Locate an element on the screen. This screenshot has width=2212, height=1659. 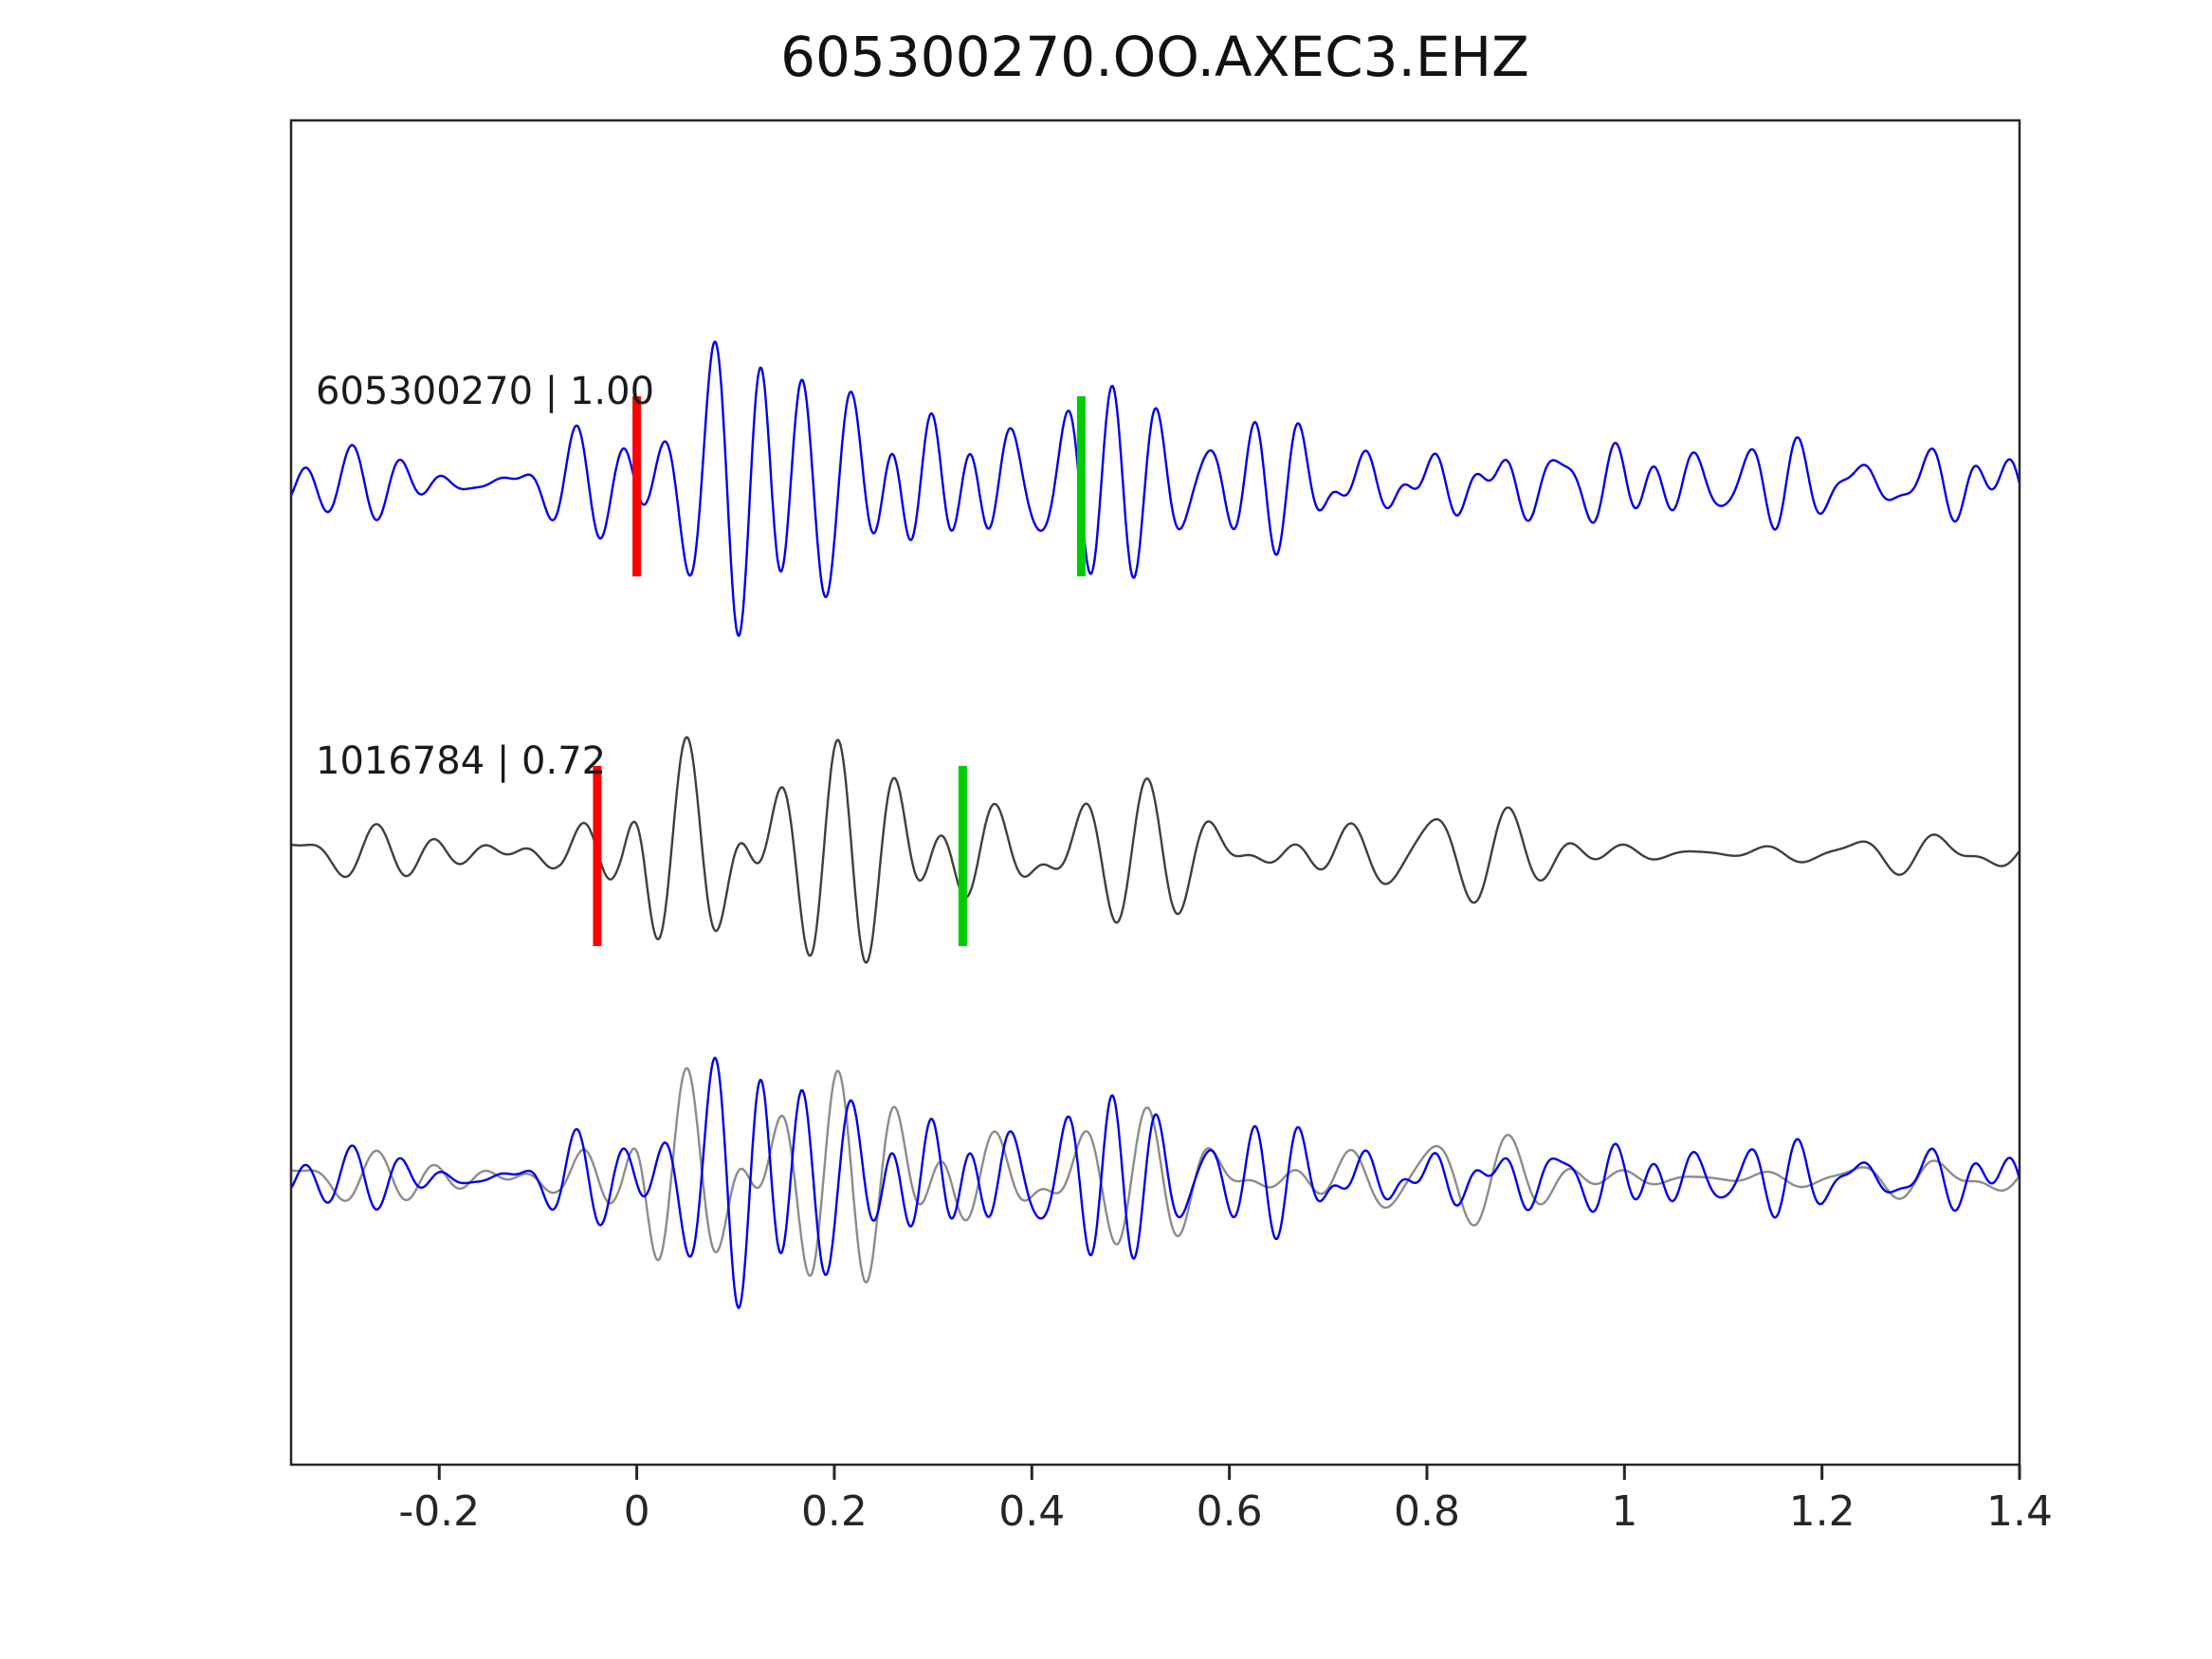
x-axis: -0.2 0 0.2 0.4 0.6 0.8 1 1.2 1.4 is located at coordinates (1225, 1500).